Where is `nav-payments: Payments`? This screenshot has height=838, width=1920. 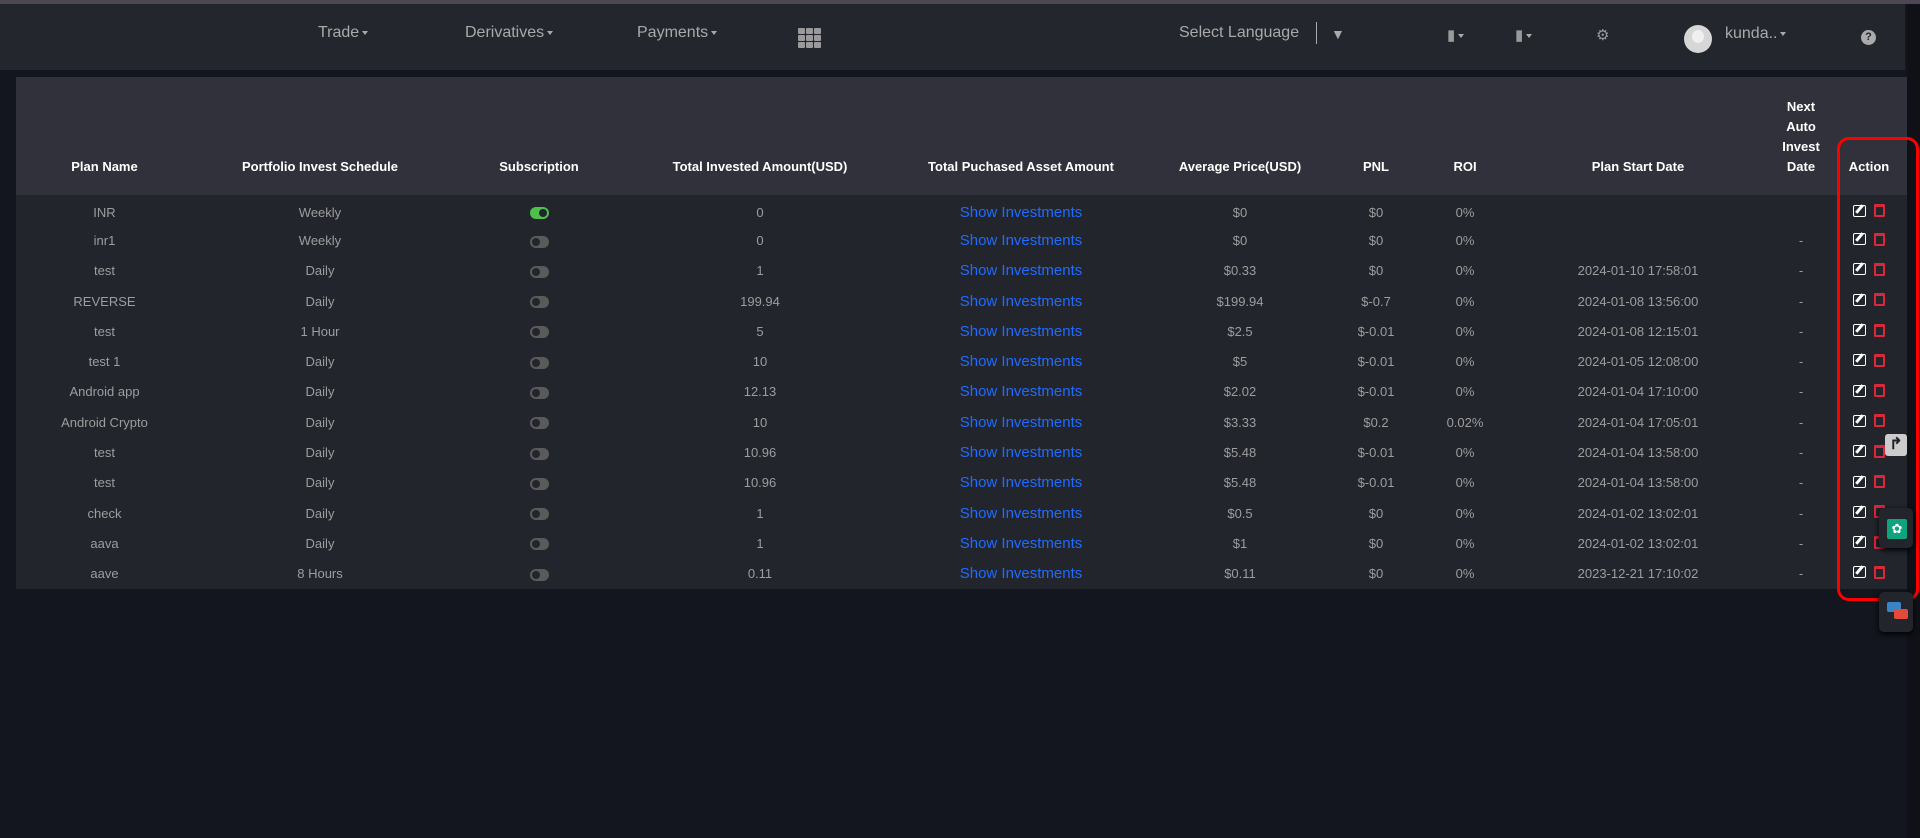 nav-payments: Payments is located at coordinates (677, 33).